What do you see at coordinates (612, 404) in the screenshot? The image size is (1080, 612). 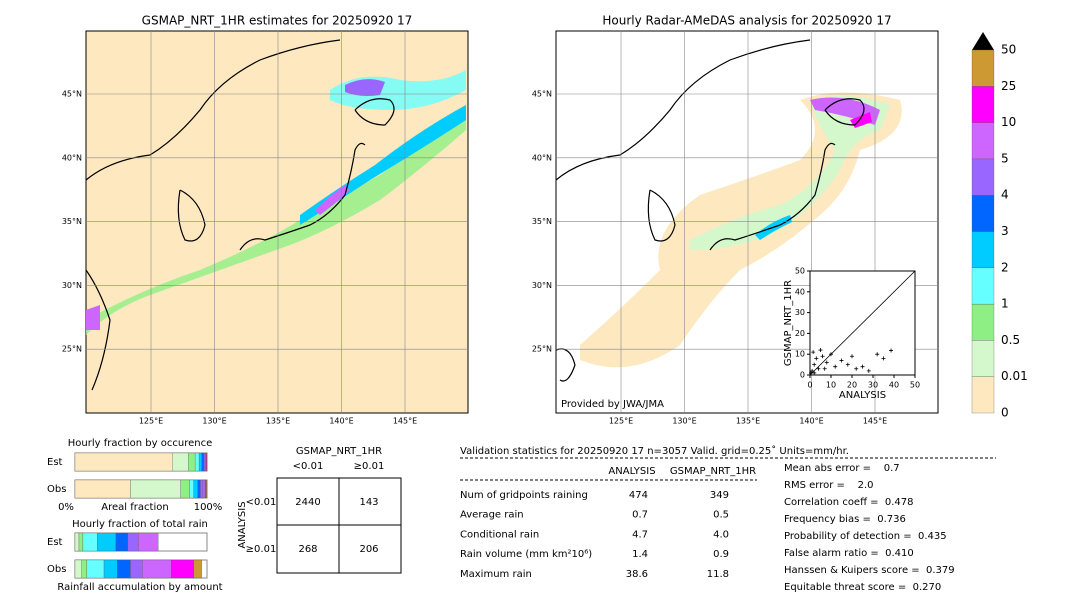 I see `credit: Provided by JWA/JMA` at bounding box center [612, 404].